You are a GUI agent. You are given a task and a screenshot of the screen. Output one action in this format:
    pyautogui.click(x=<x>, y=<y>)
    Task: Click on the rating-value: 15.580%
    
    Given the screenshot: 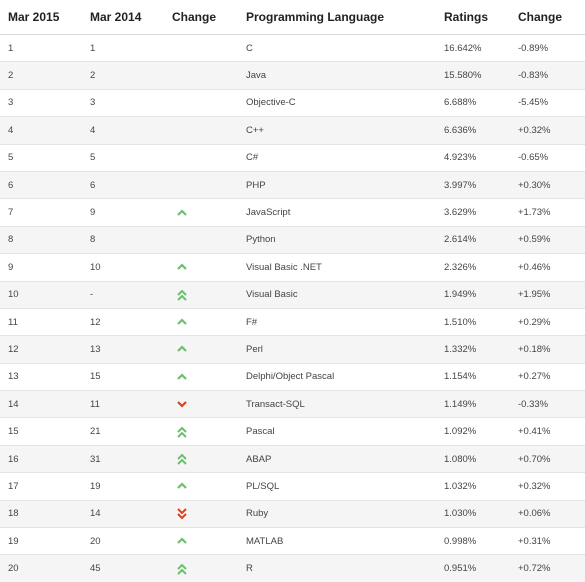 What is the action you would take?
    pyautogui.click(x=473, y=75)
    